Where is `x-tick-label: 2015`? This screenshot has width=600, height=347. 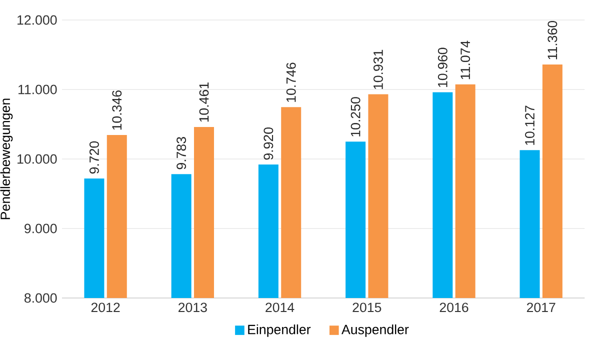 x-tick-label: 2015 is located at coordinates (367, 307).